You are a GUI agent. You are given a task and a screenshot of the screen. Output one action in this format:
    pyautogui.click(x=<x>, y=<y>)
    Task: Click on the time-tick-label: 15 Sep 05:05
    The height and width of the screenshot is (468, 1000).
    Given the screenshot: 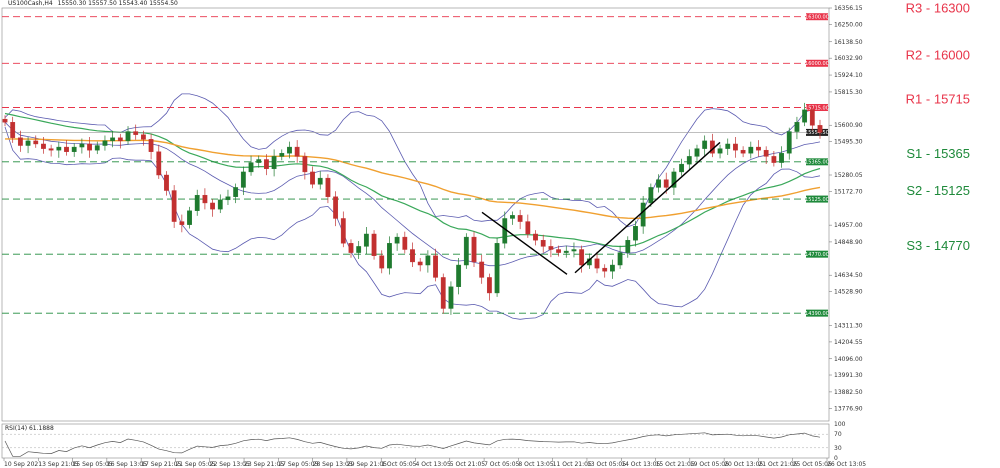 What is the action you would take?
    pyautogui.click(x=93, y=464)
    